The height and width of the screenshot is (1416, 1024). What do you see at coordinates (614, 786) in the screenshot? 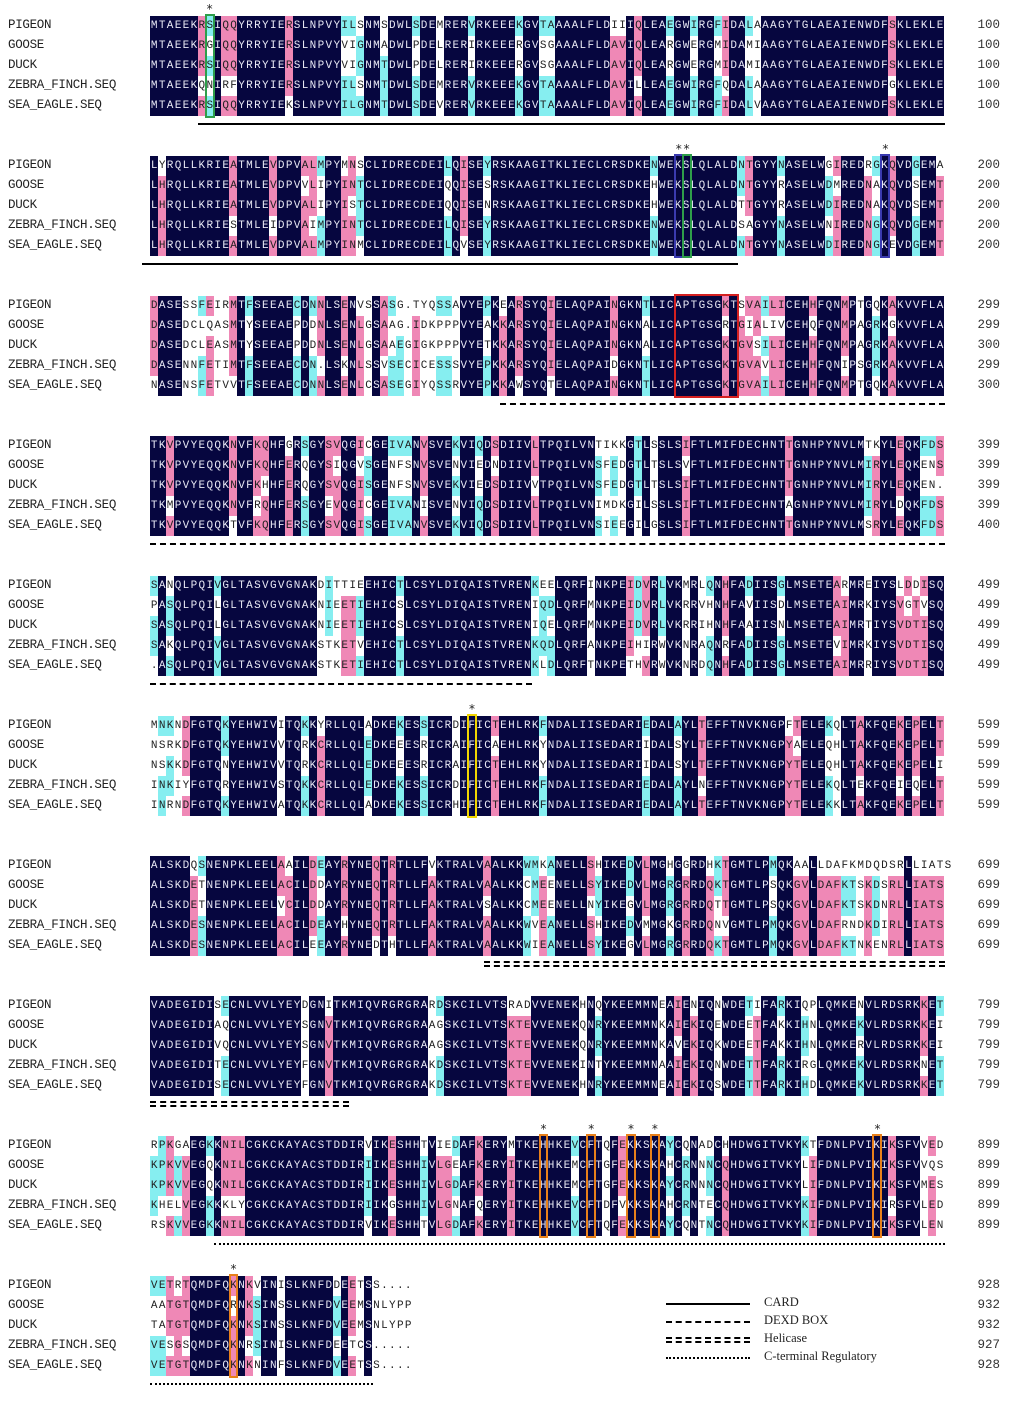
I see `residue: D` at bounding box center [614, 786].